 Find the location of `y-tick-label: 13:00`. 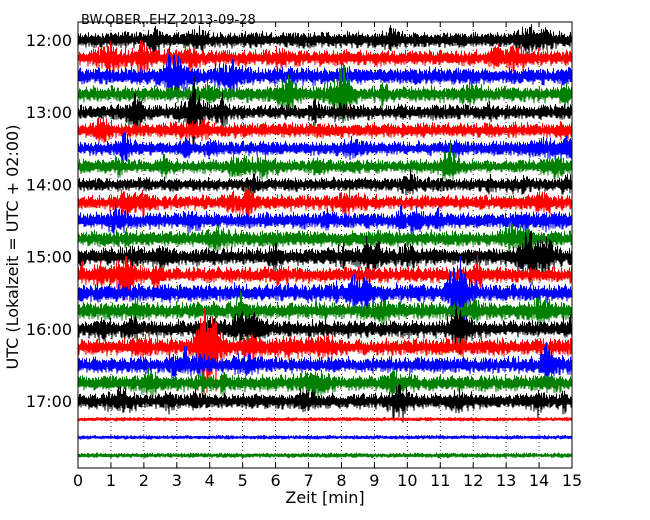

y-tick-label: 13:00 is located at coordinates (49, 112).